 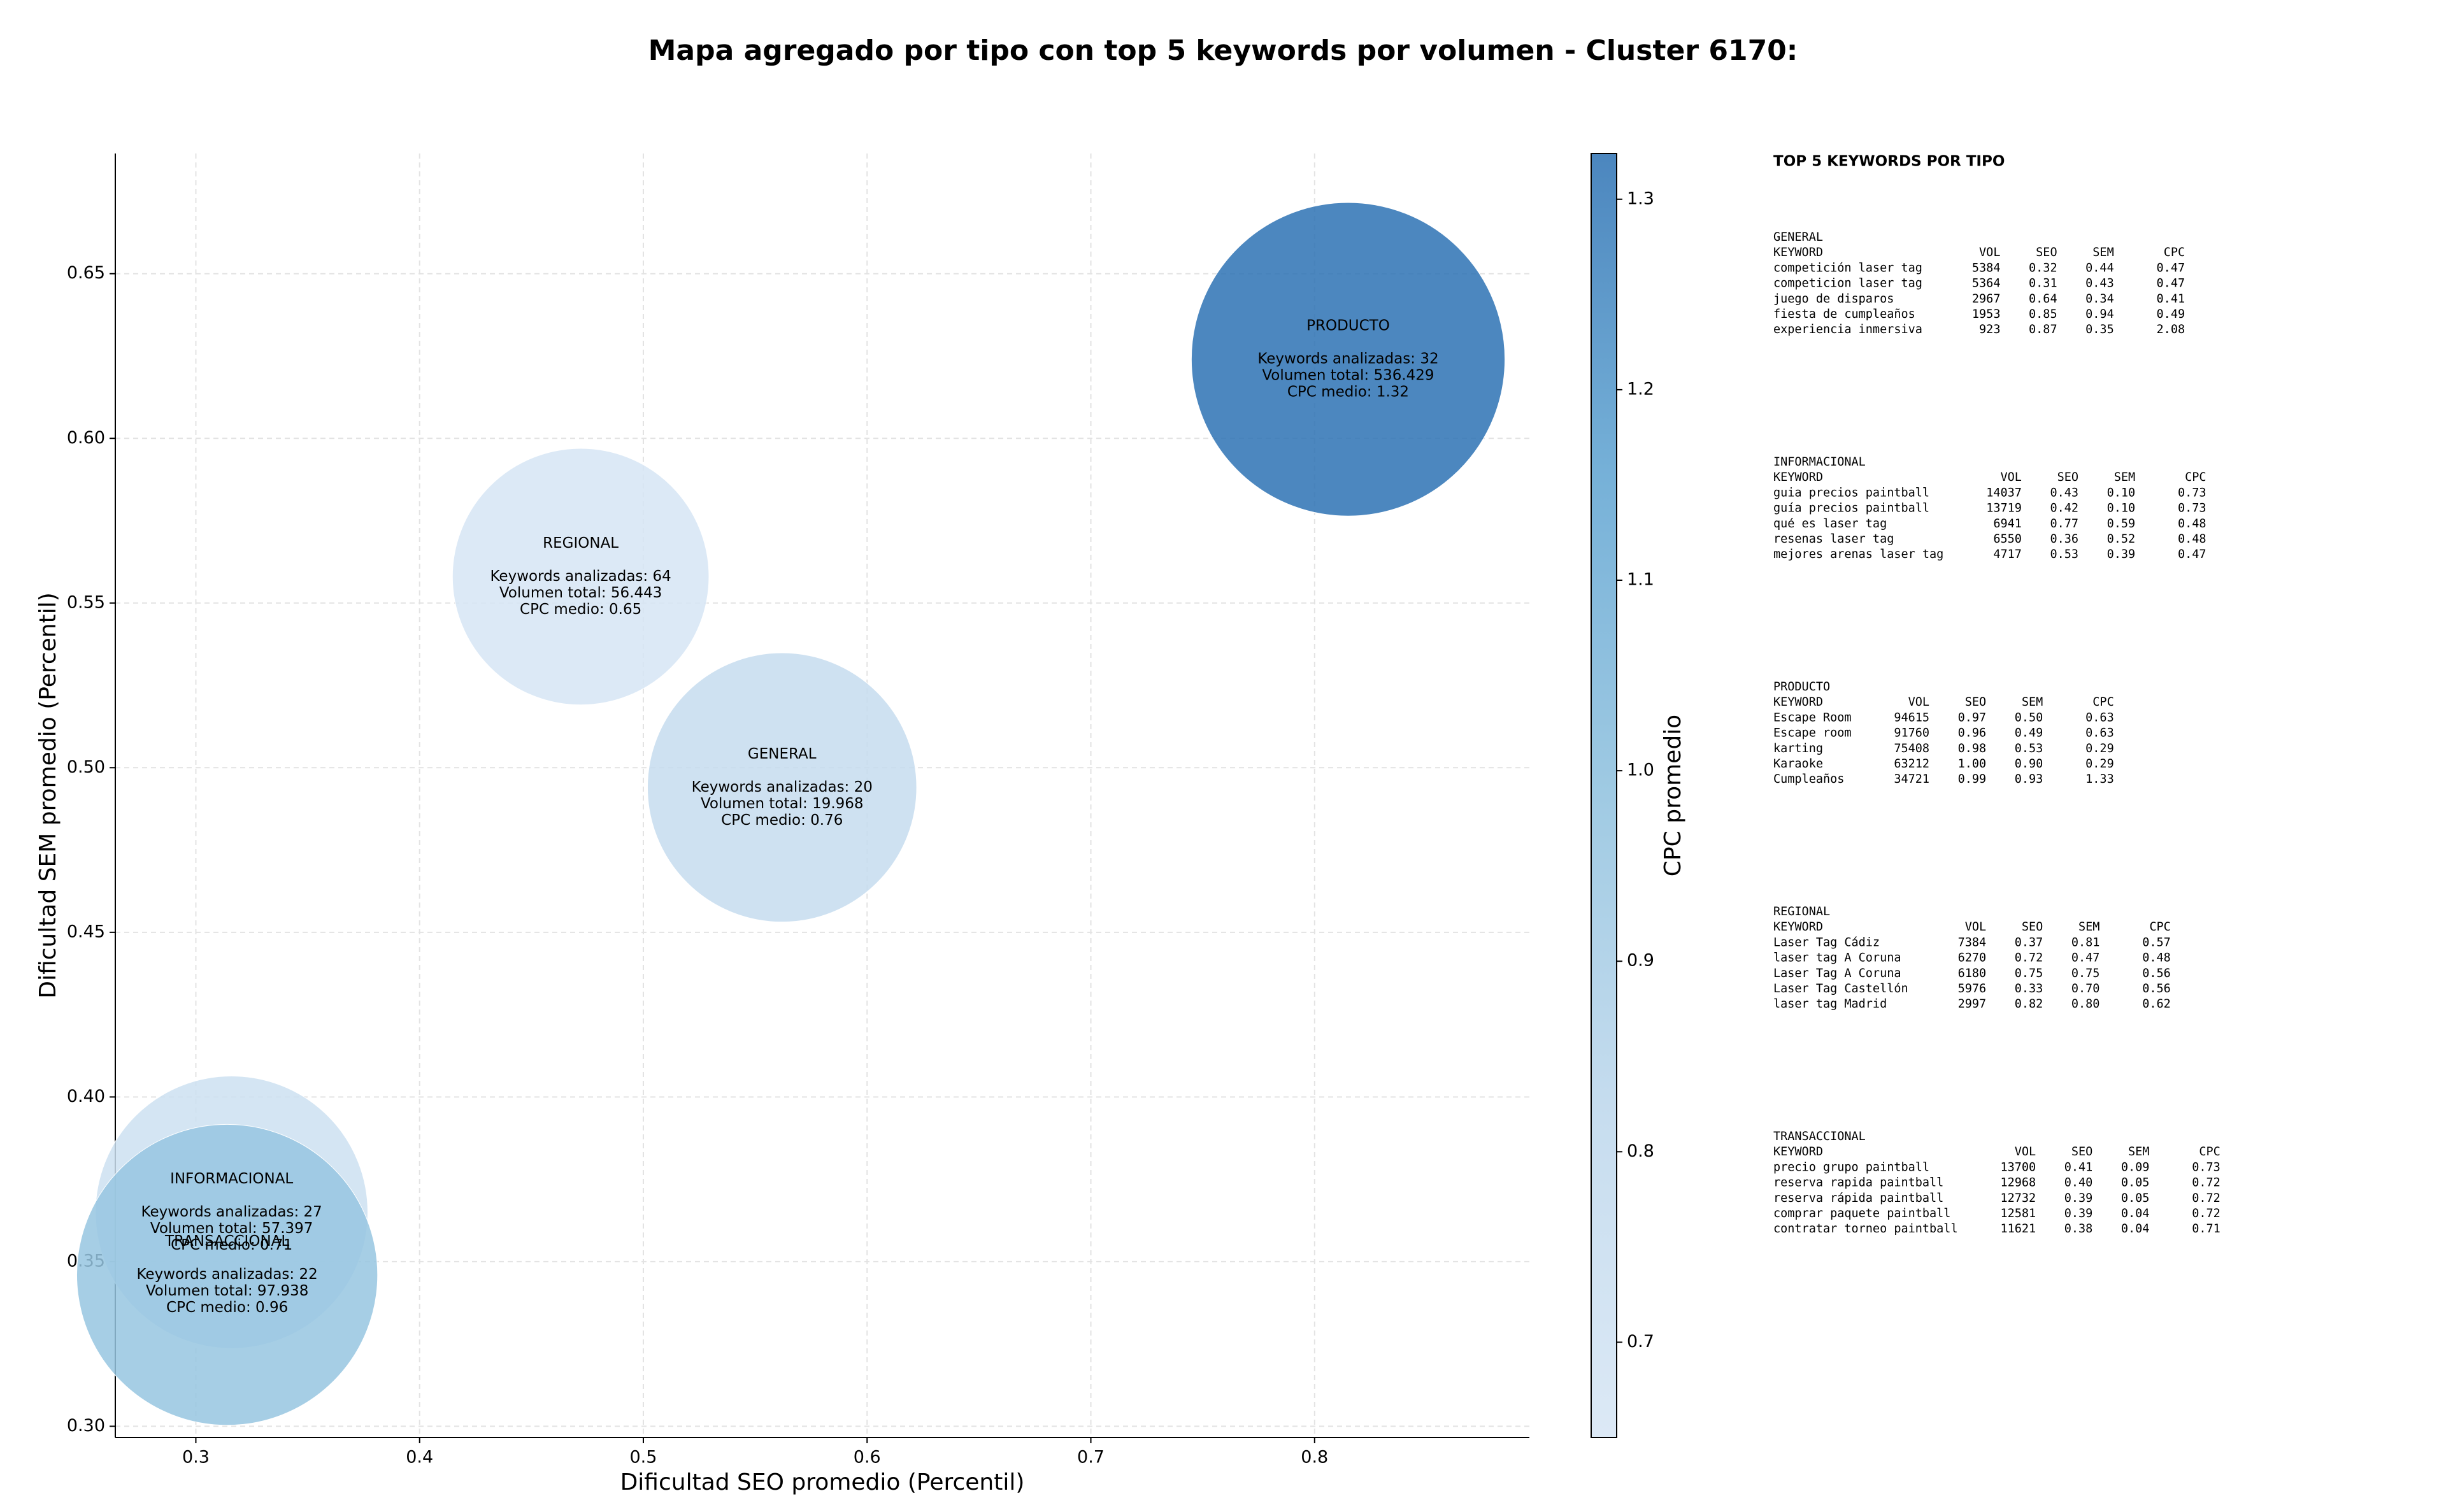 I want to click on table-cell: 5976, so click(x=1973, y=988).